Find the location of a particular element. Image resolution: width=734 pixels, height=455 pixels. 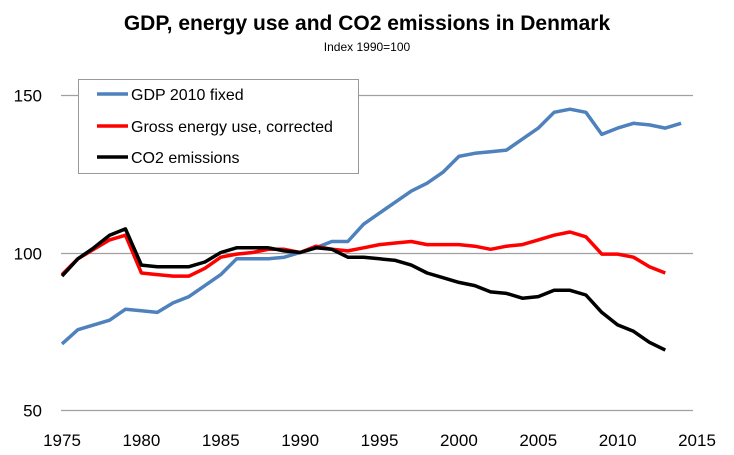

y-tick-label: 150 is located at coordinates (28, 96).